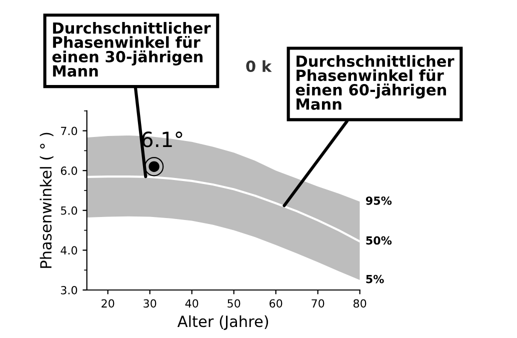 The image size is (517, 338). What do you see at coordinates (234, 303) in the screenshot?
I see `x-tick-label: 50` at bounding box center [234, 303].